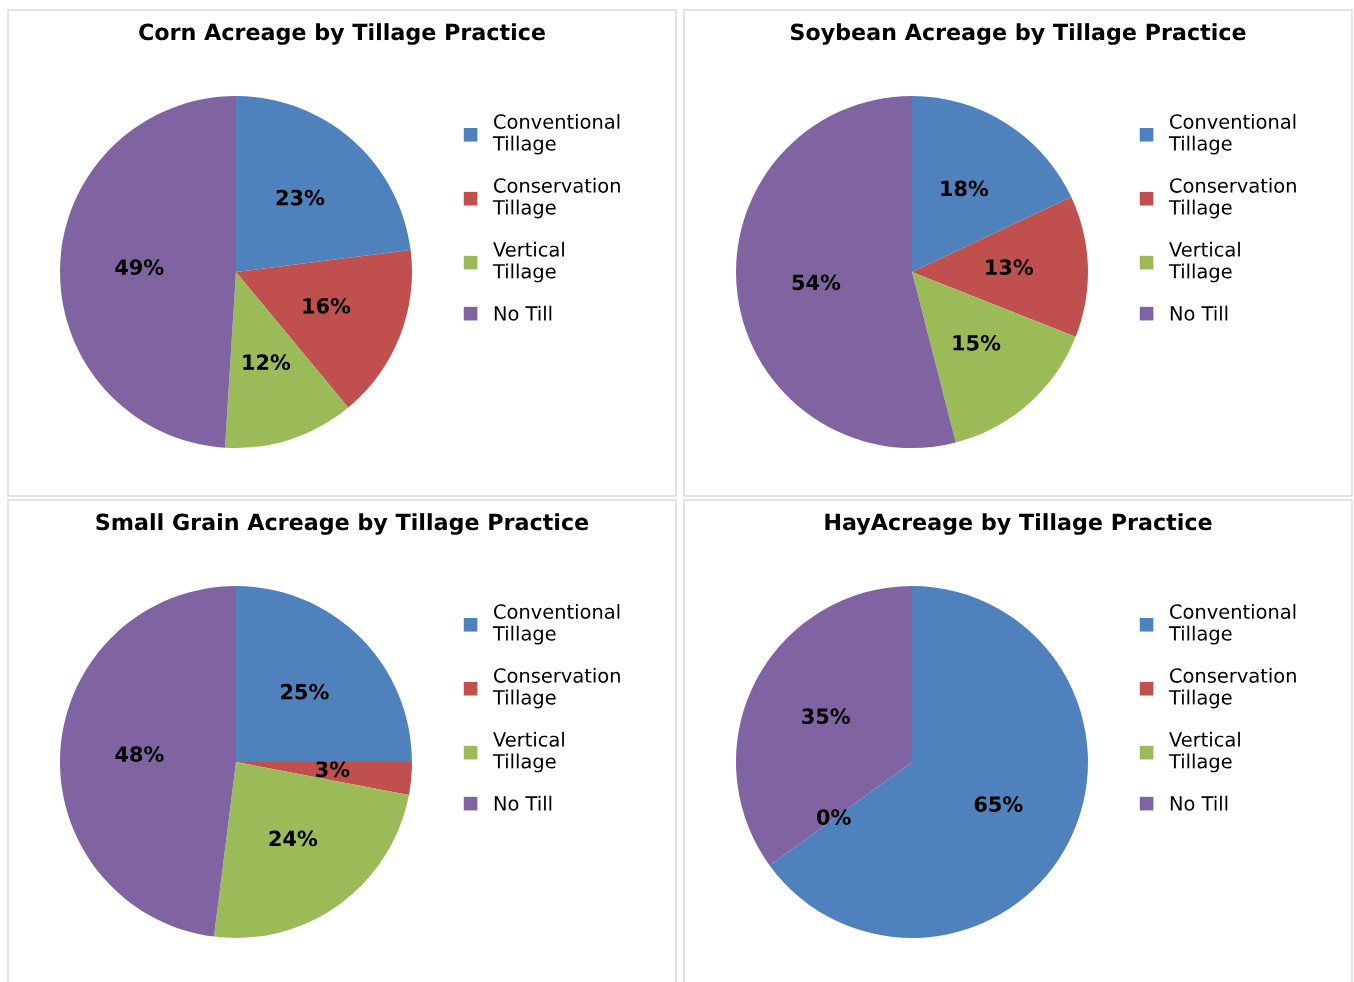 The width and height of the screenshot is (1354, 982). Describe the element at coordinates (139, 267) in the screenshot. I see `data-label: 49%` at that location.